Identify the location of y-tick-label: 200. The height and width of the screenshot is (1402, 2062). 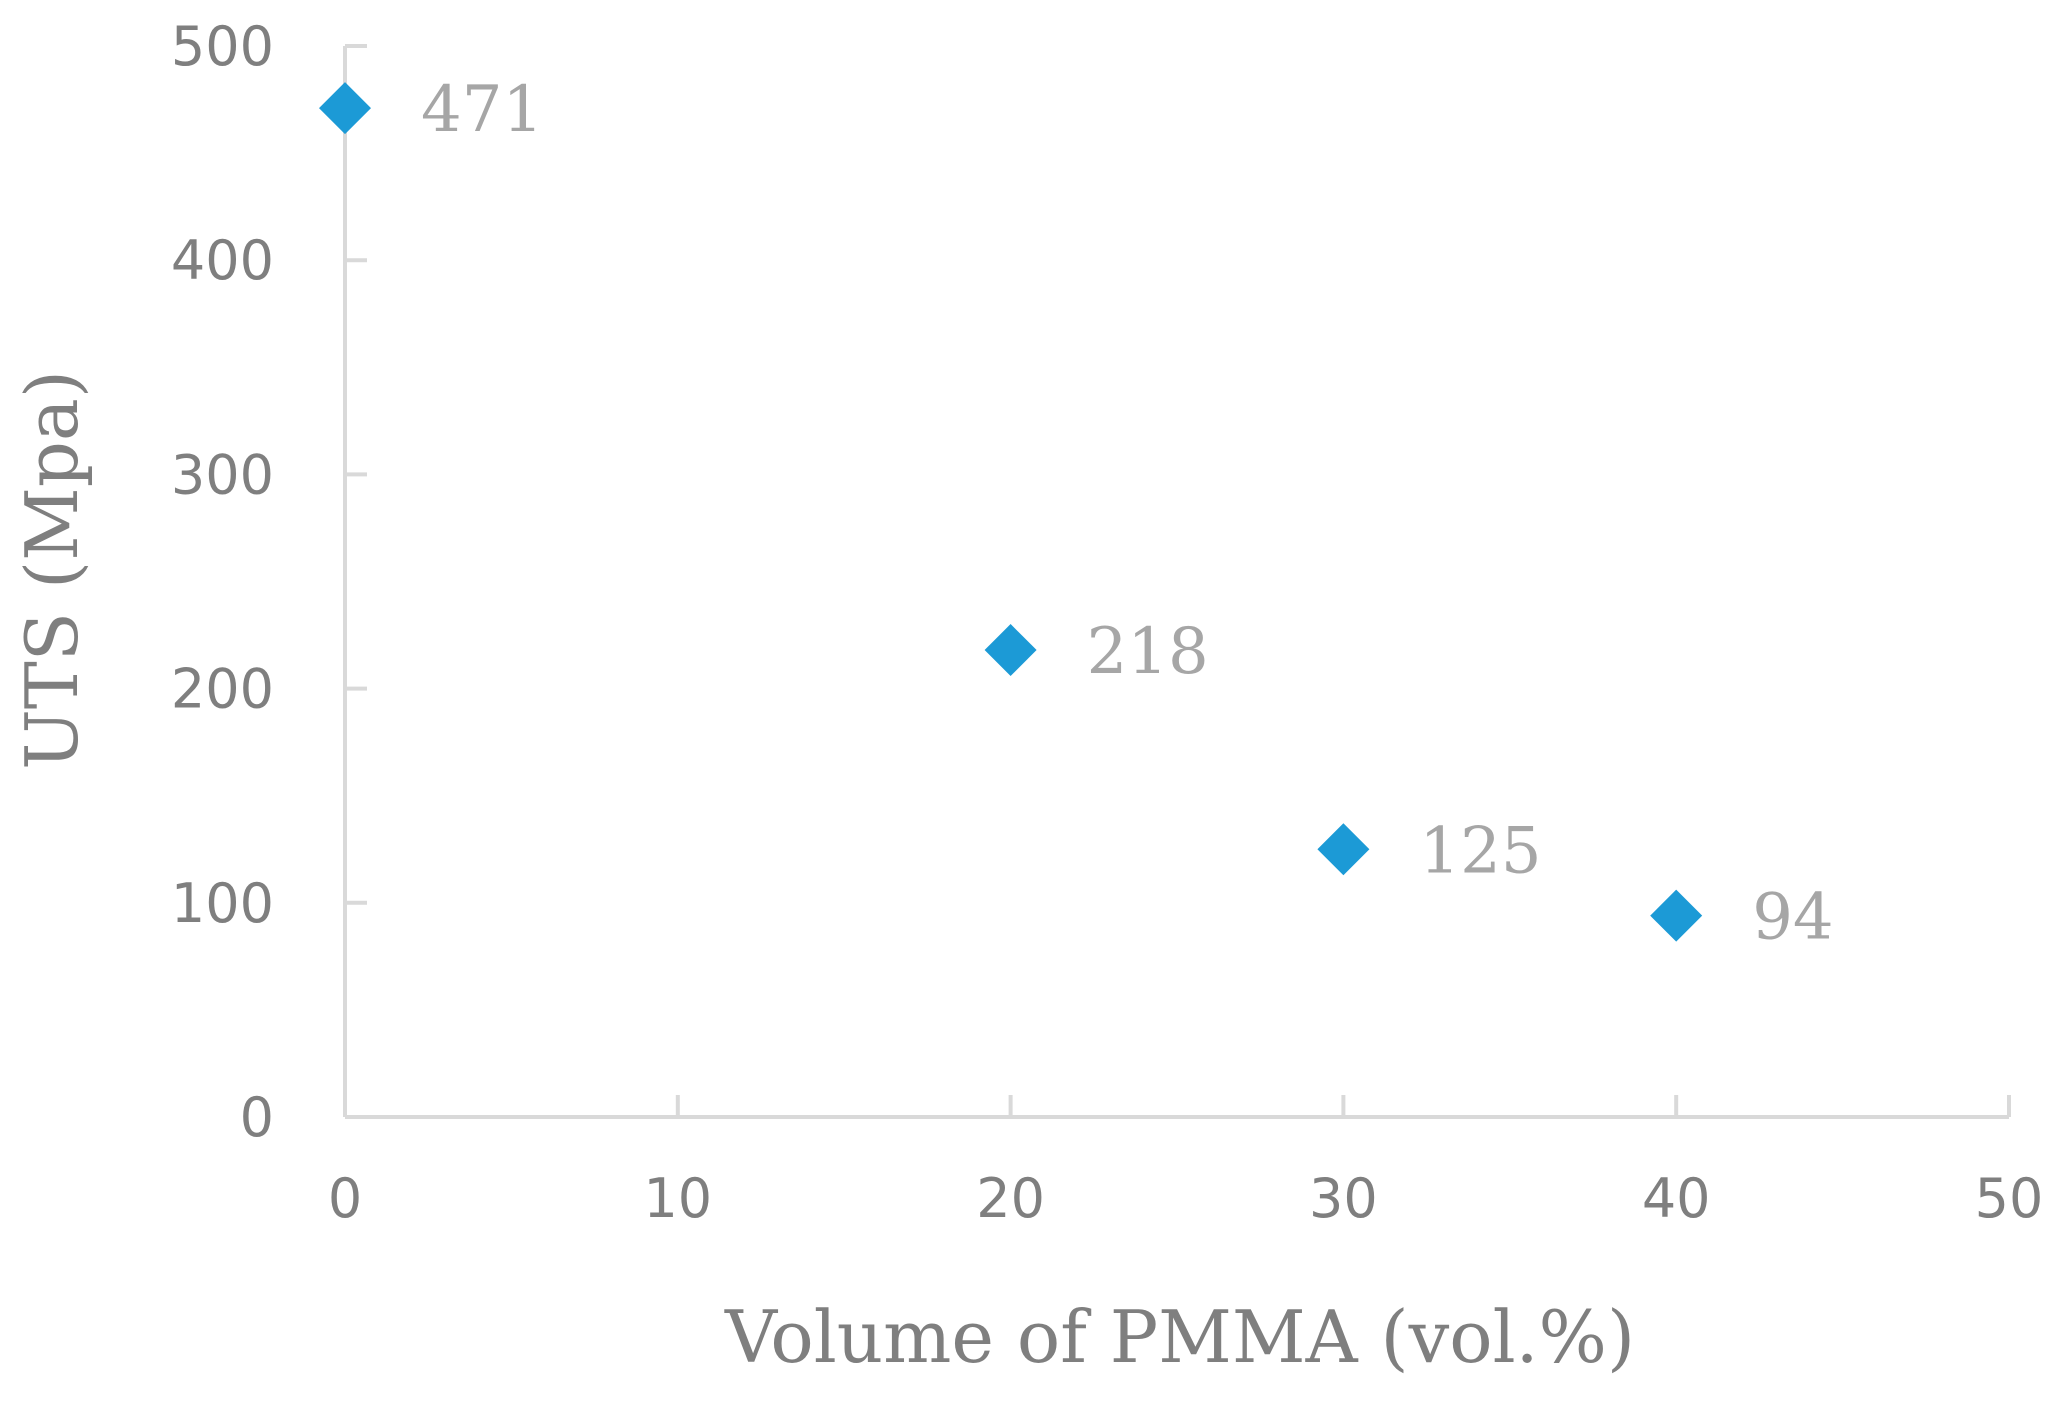
(222, 689).